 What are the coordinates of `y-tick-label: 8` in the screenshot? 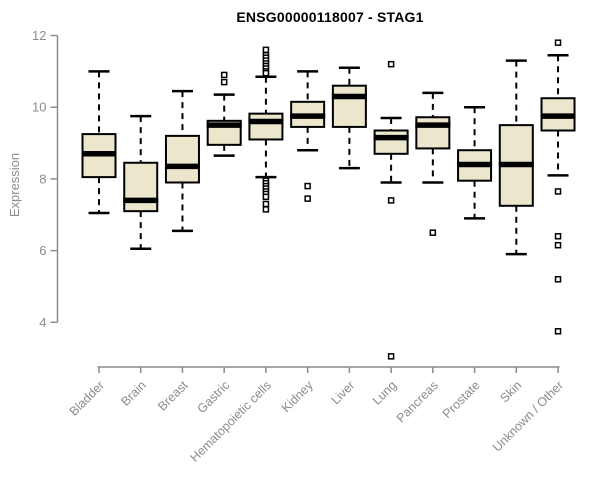 It's located at (42, 178).